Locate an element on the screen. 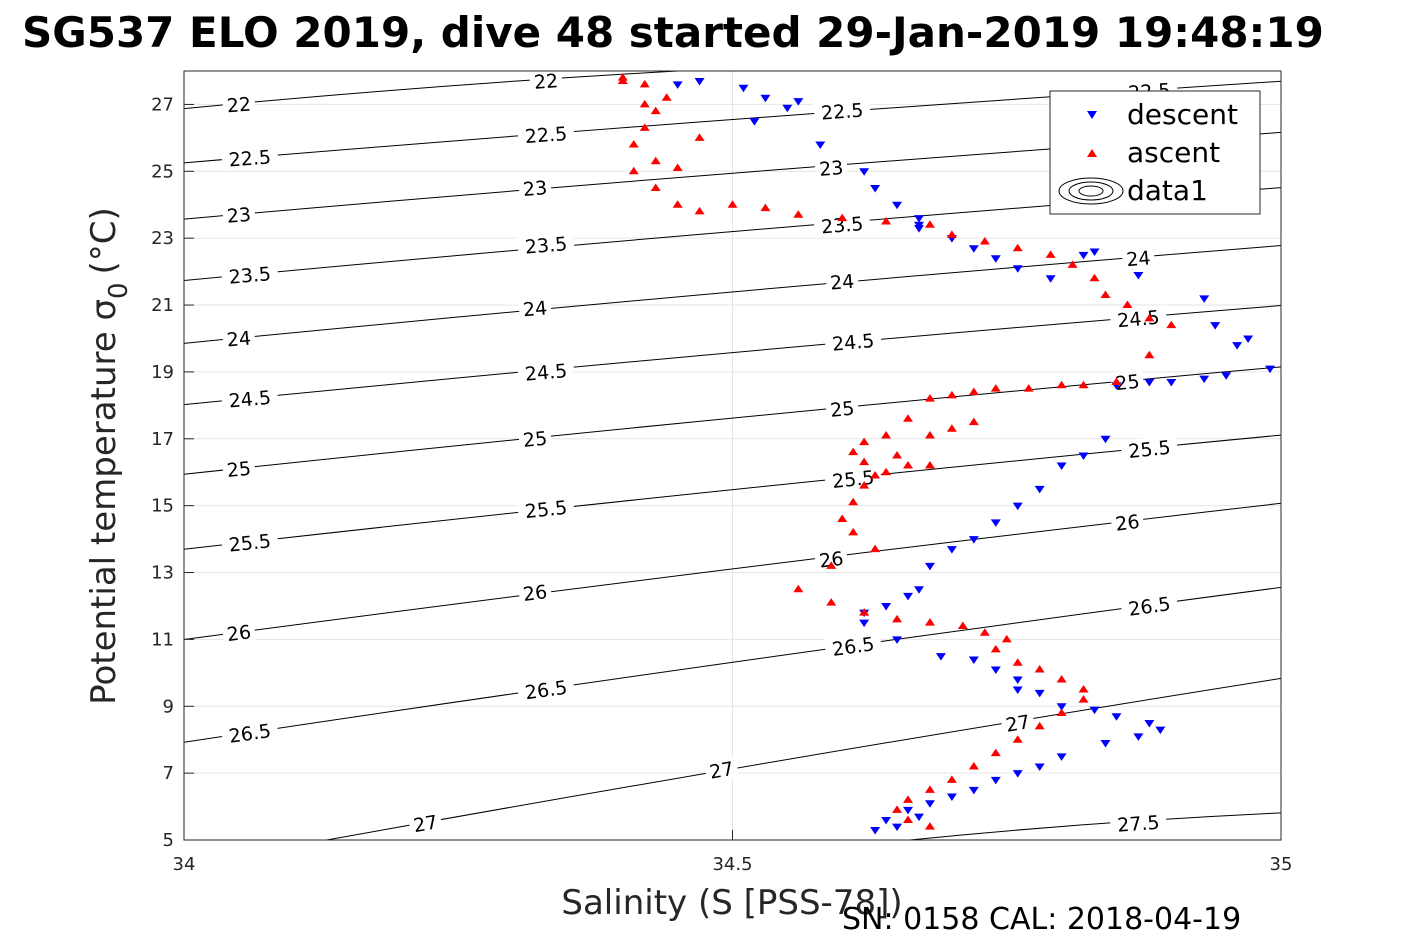 Image resolution: width=1417 pixels, height=945 pixels. contour-label-27.5: 27.5 is located at coordinates (1139, 824).